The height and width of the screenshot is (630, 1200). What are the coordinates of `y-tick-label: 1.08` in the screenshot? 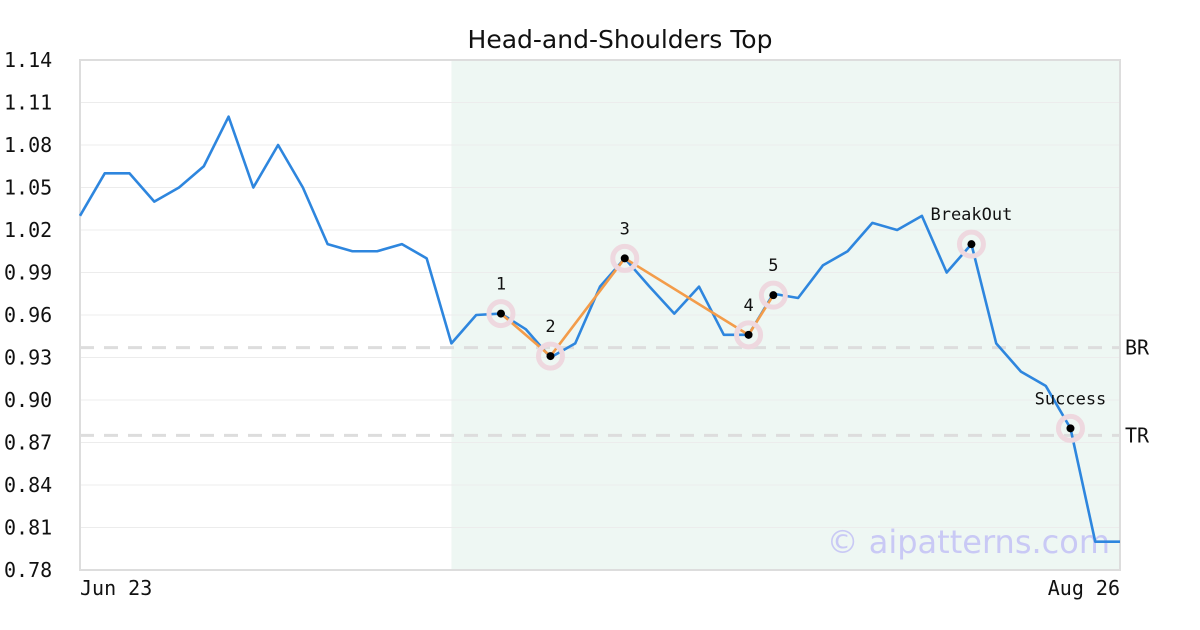 It's located at (28, 145).